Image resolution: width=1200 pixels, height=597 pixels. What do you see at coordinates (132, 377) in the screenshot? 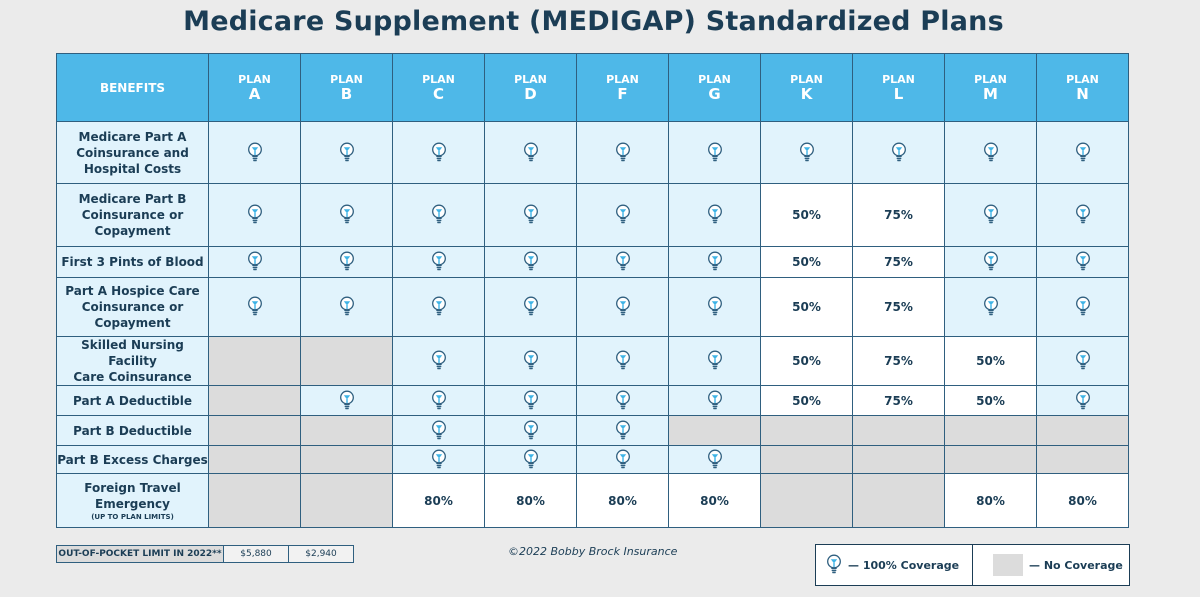
I see `benefit-label-line: Care Coinsurance` at bounding box center [132, 377].